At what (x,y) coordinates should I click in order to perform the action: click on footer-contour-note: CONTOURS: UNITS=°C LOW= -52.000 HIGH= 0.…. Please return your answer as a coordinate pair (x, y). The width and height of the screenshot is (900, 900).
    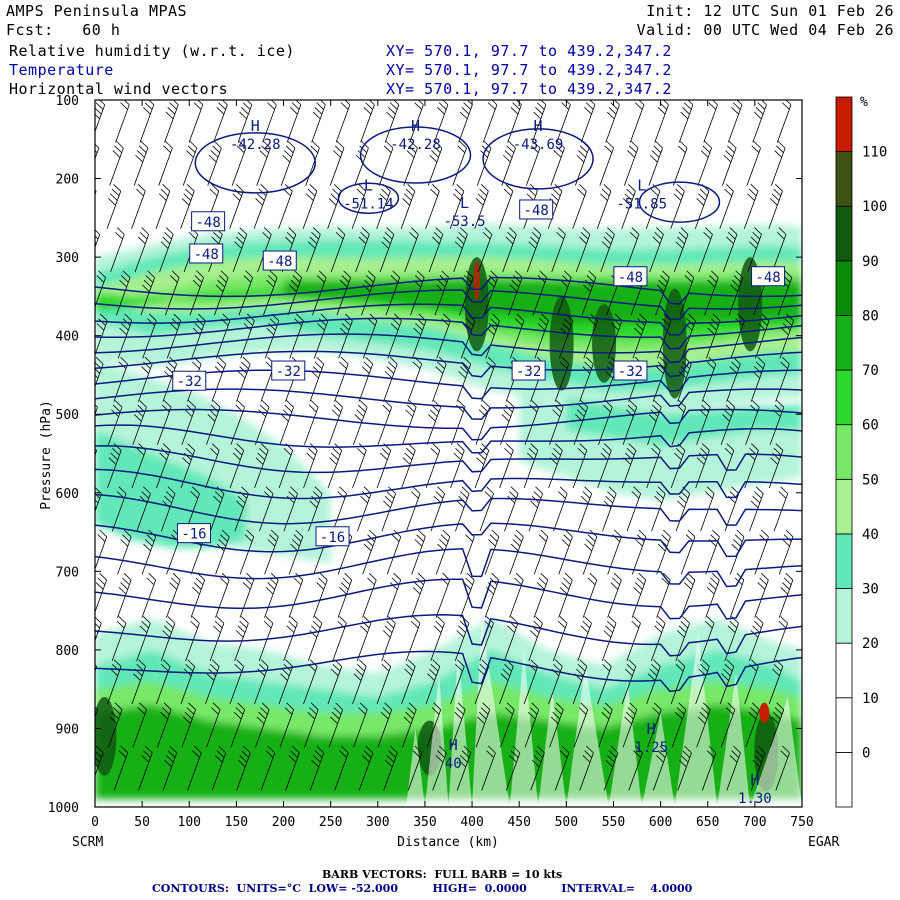
    Looking at the image, I should click on (422, 888).